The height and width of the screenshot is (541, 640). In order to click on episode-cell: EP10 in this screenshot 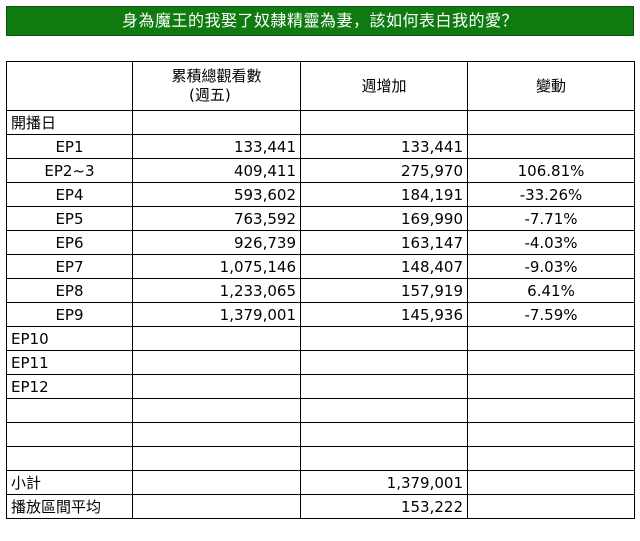, I will do `click(69, 338)`.